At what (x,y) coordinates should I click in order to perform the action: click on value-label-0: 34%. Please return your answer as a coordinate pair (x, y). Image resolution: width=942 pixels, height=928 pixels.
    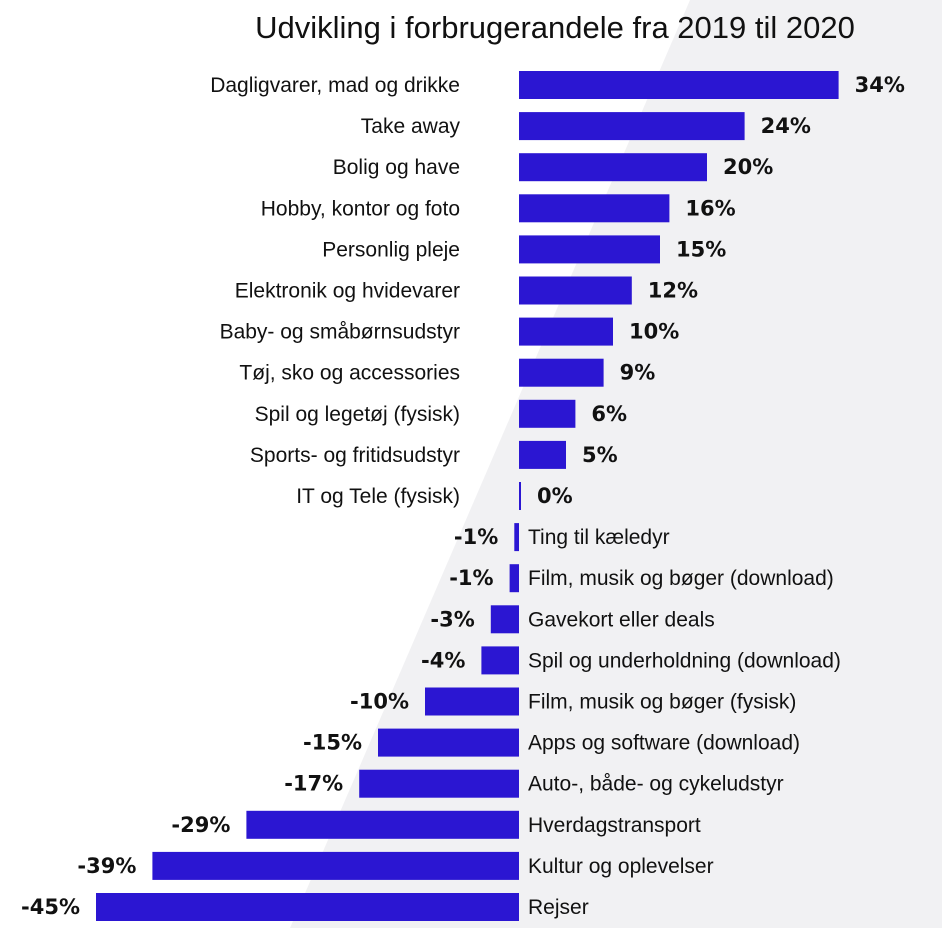
    Looking at the image, I should click on (880, 85).